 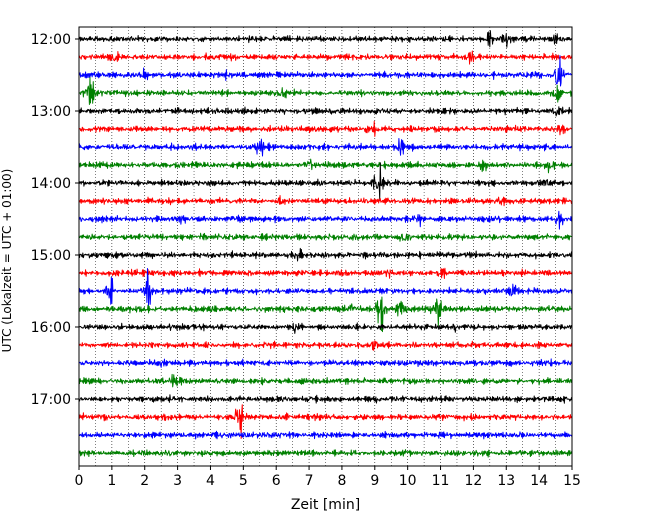 What do you see at coordinates (572, 481) in the screenshot?
I see `x-tick-label: 15` at bounding box center [572, 481].